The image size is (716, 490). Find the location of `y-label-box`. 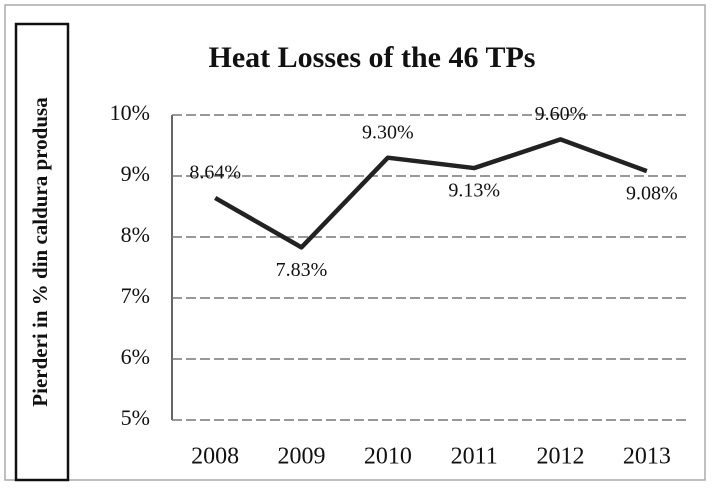

y-label-box is located at coordinates (42, 252).